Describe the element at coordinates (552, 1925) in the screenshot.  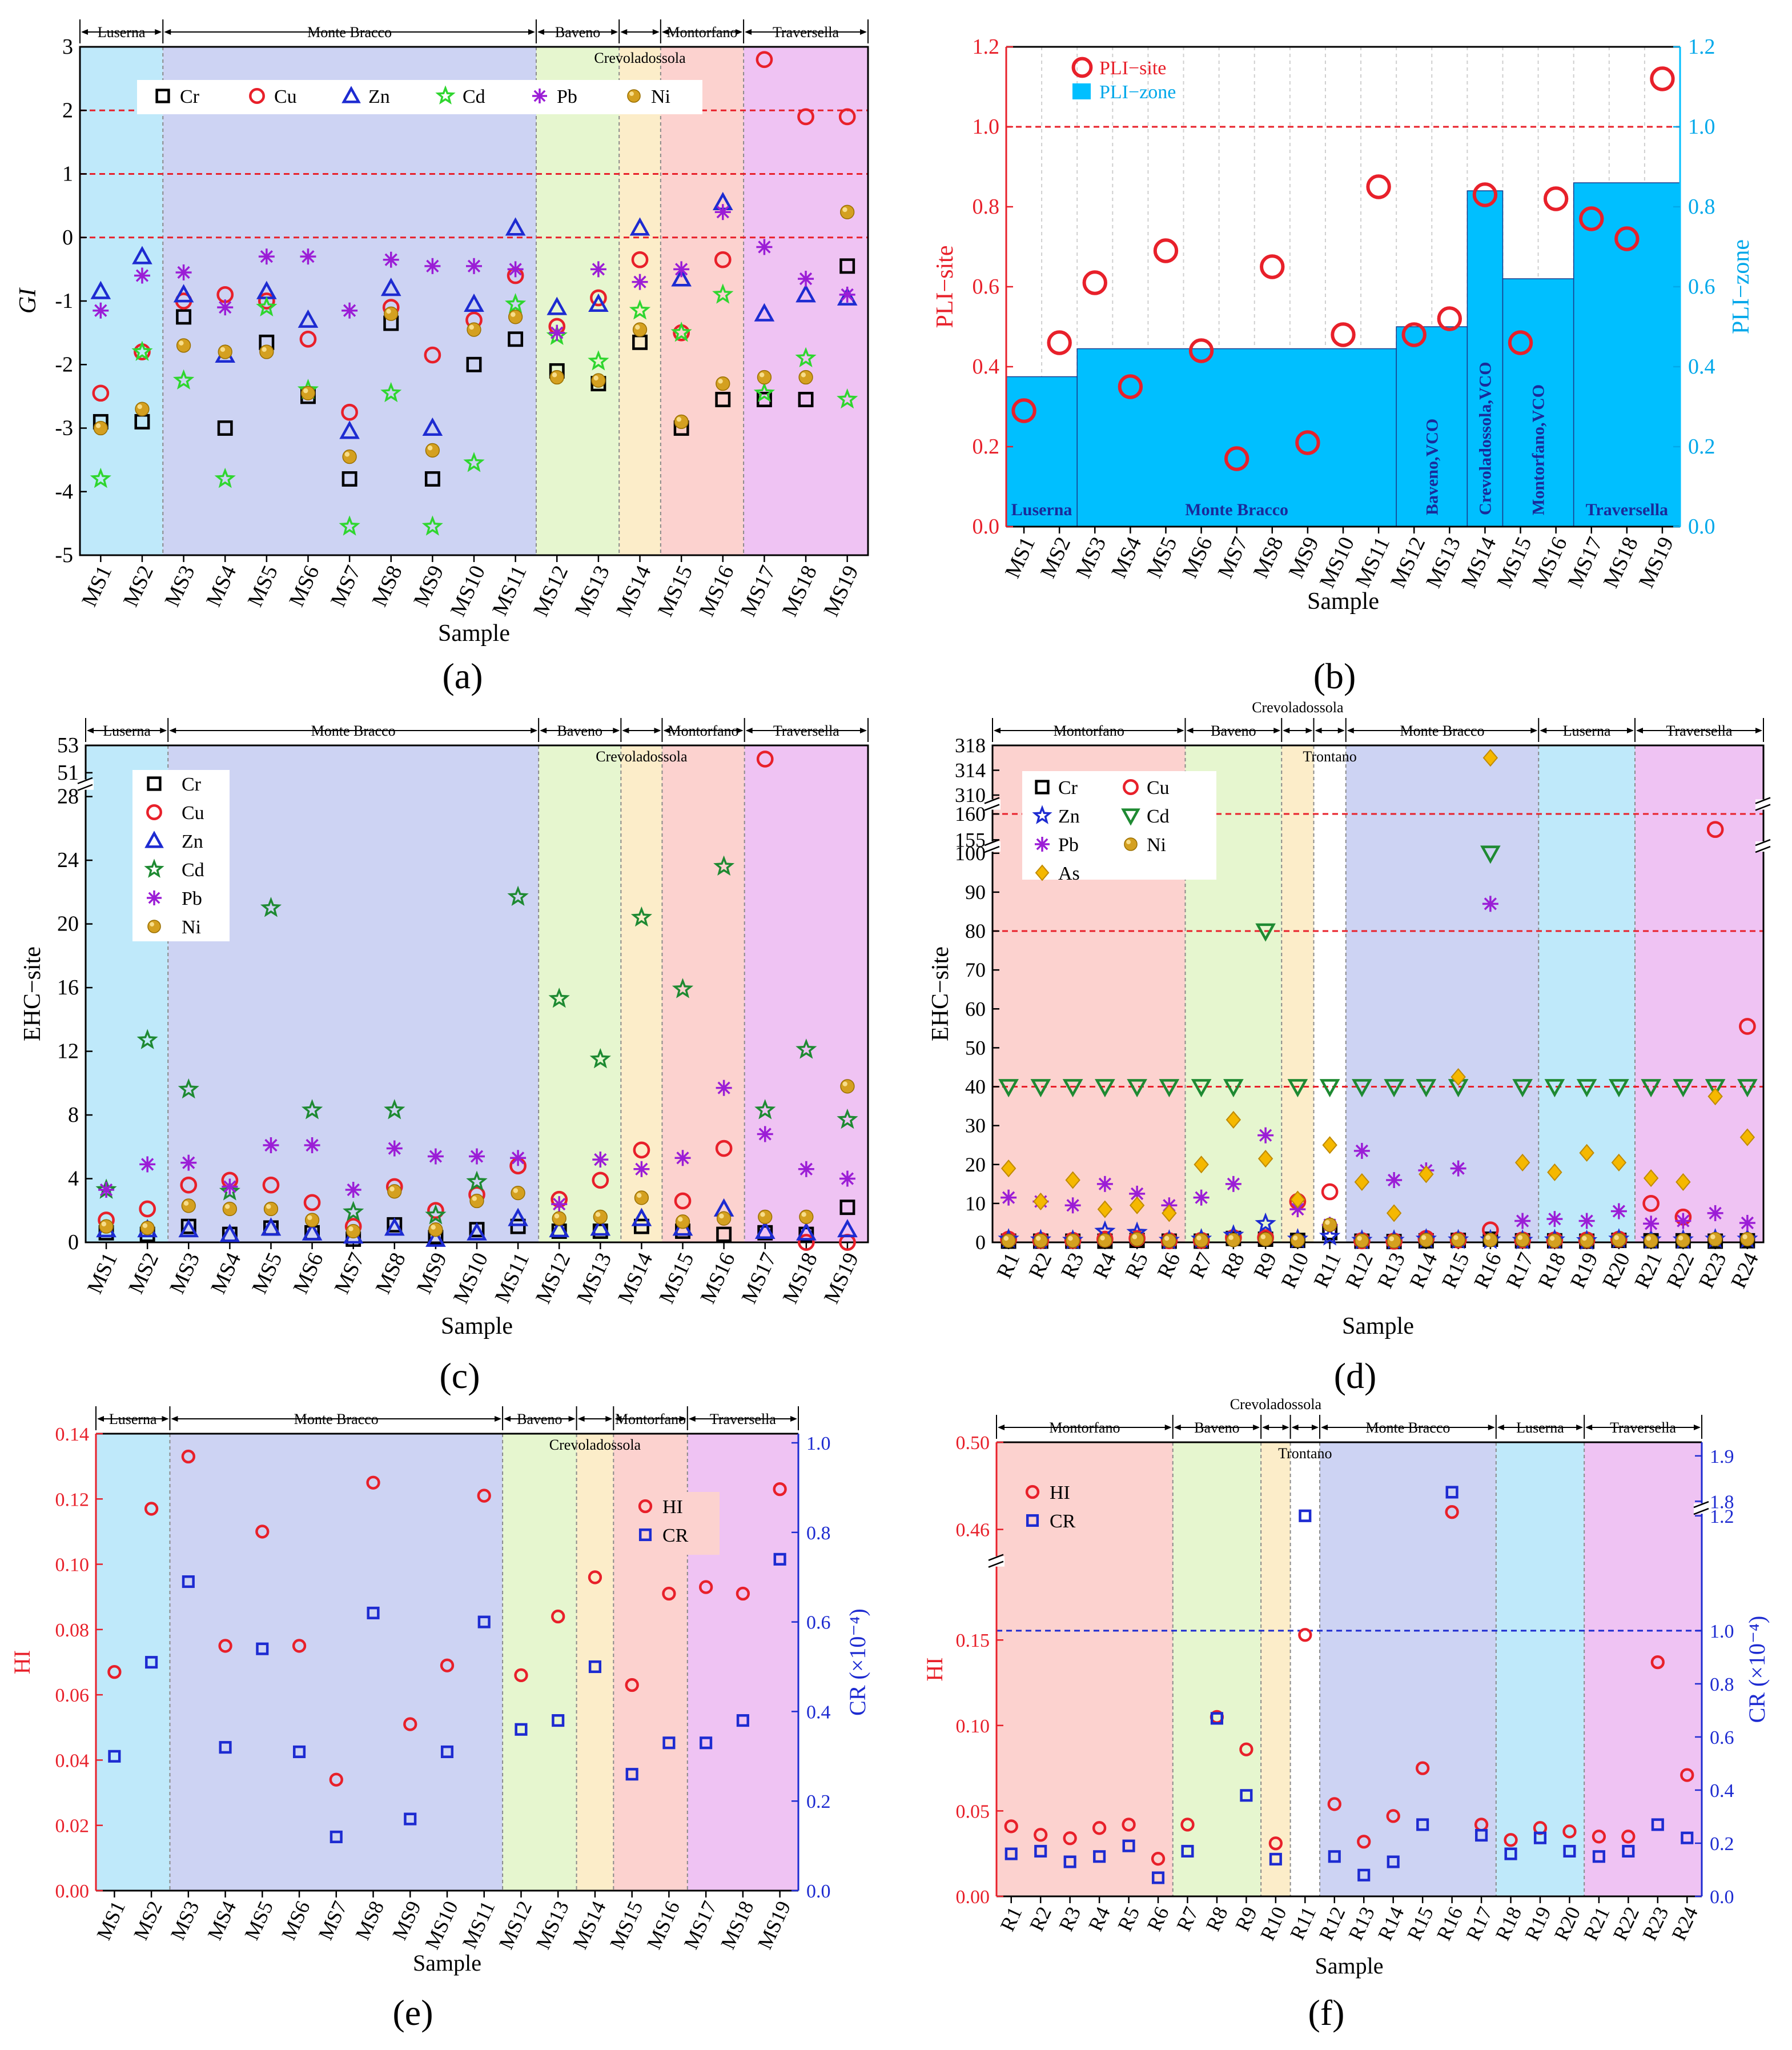
I see `x-tick-label: MS13` at that location.